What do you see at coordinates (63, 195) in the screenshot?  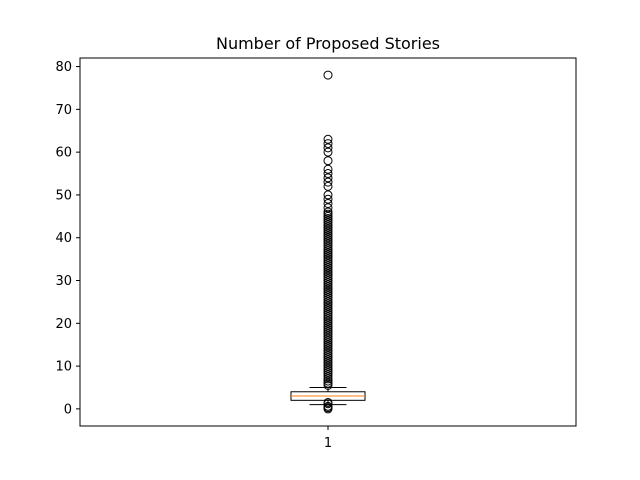 I see `y-tick-label: 50` at bounding box center [63, 195].